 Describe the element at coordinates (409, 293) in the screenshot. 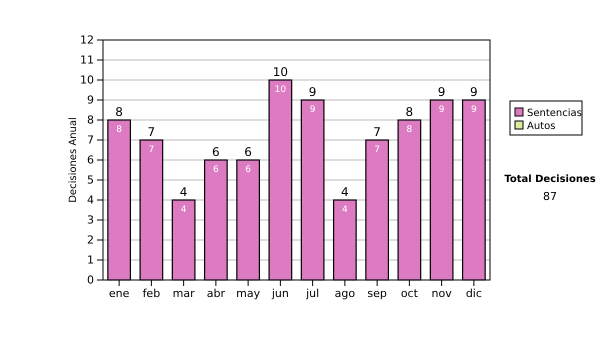

I see `x-tick-label: oct` at that location.